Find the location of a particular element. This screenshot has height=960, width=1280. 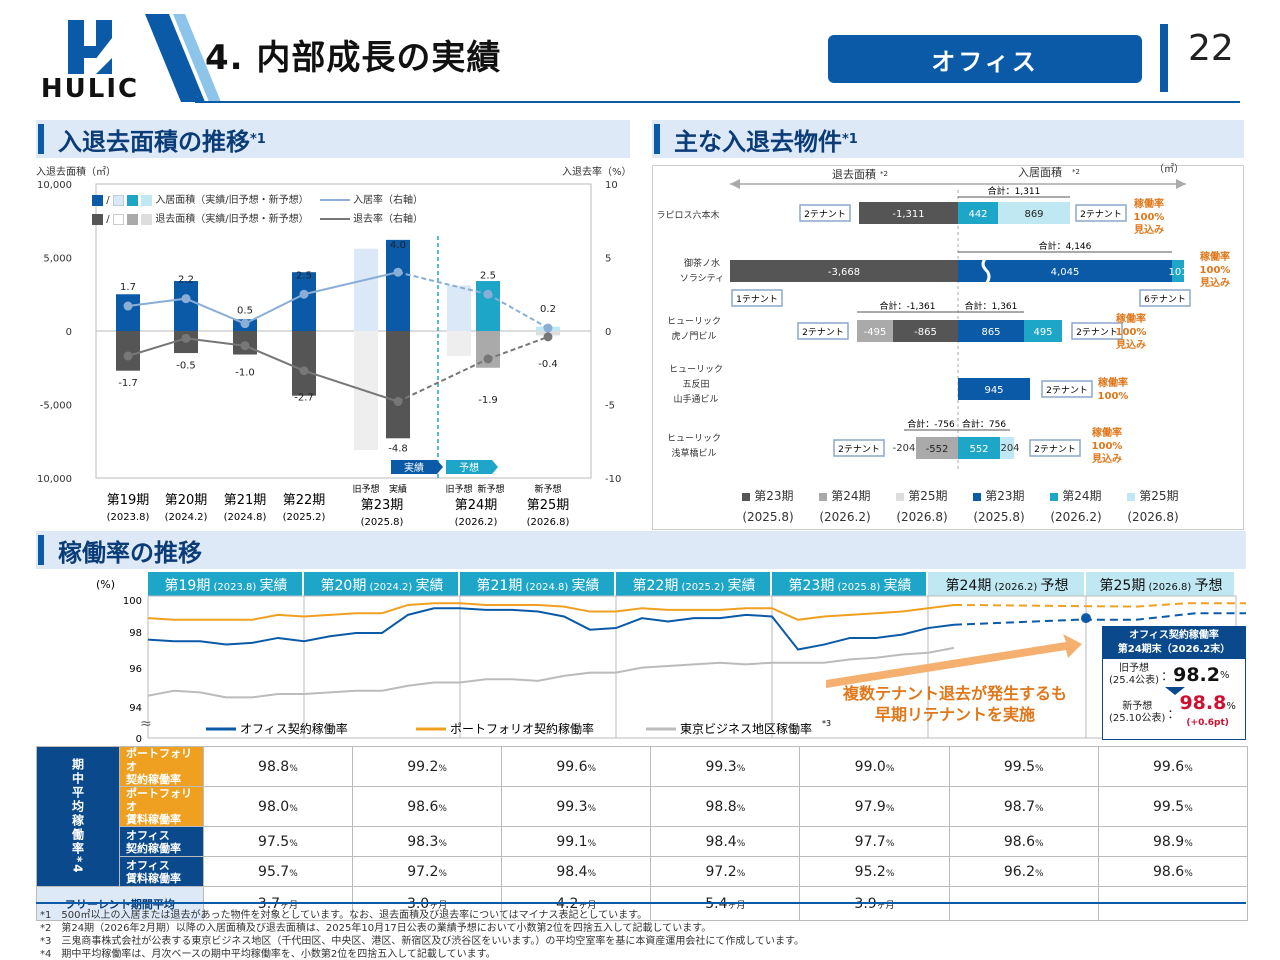

rate-out-label: -1.9 is located at coordinates (488, 400).